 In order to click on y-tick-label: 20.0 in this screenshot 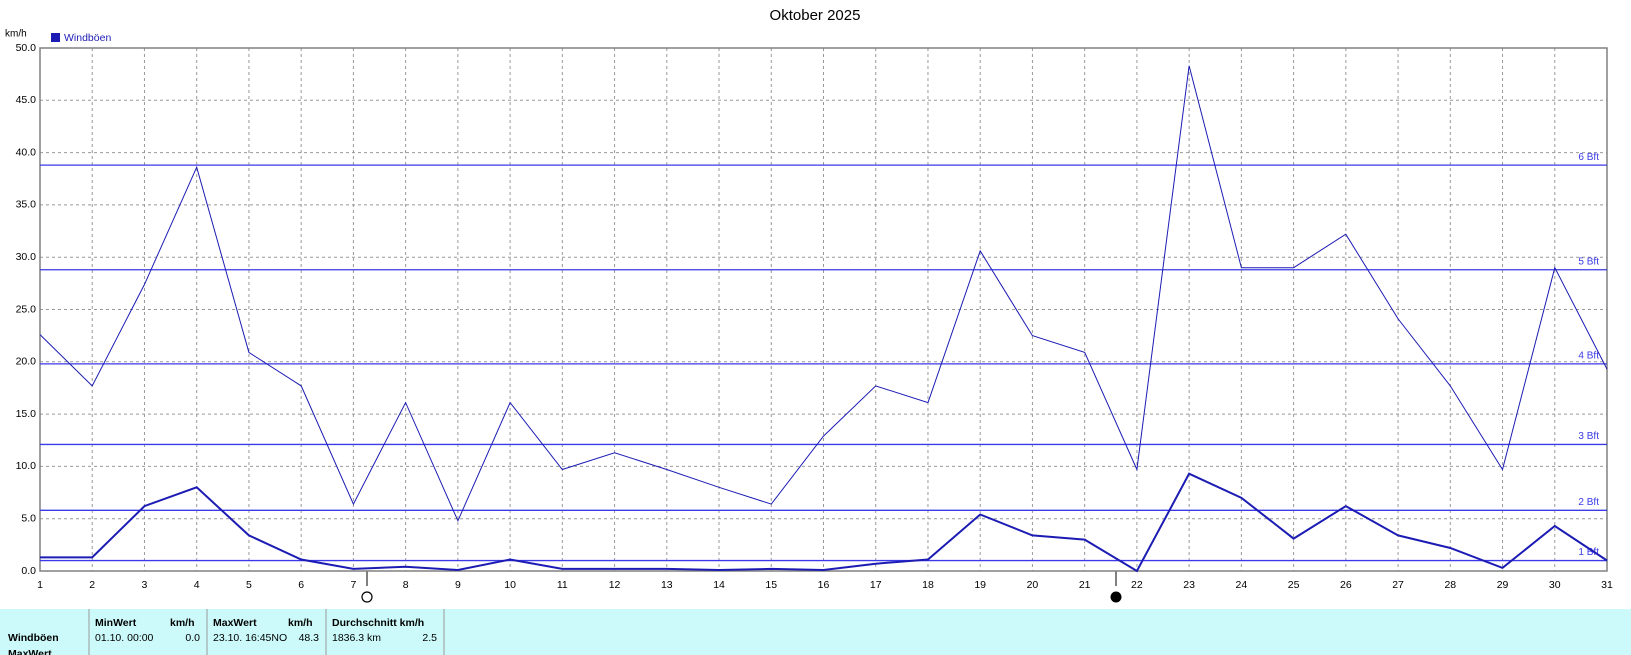, I will do `click(26, 362)`.